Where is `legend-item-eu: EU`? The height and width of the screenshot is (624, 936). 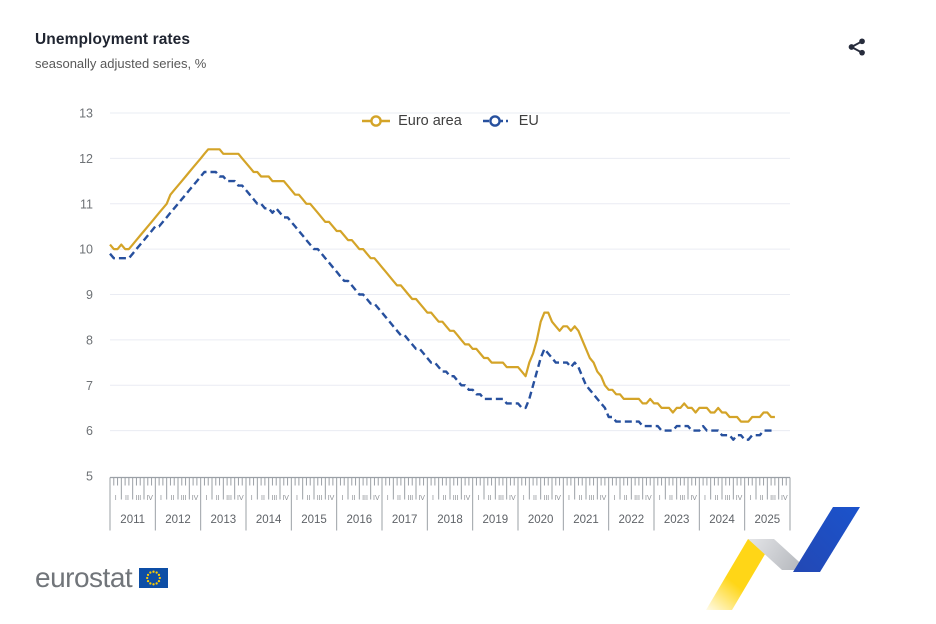
legend-item-eu: EU is located at coordinates (510, 121).